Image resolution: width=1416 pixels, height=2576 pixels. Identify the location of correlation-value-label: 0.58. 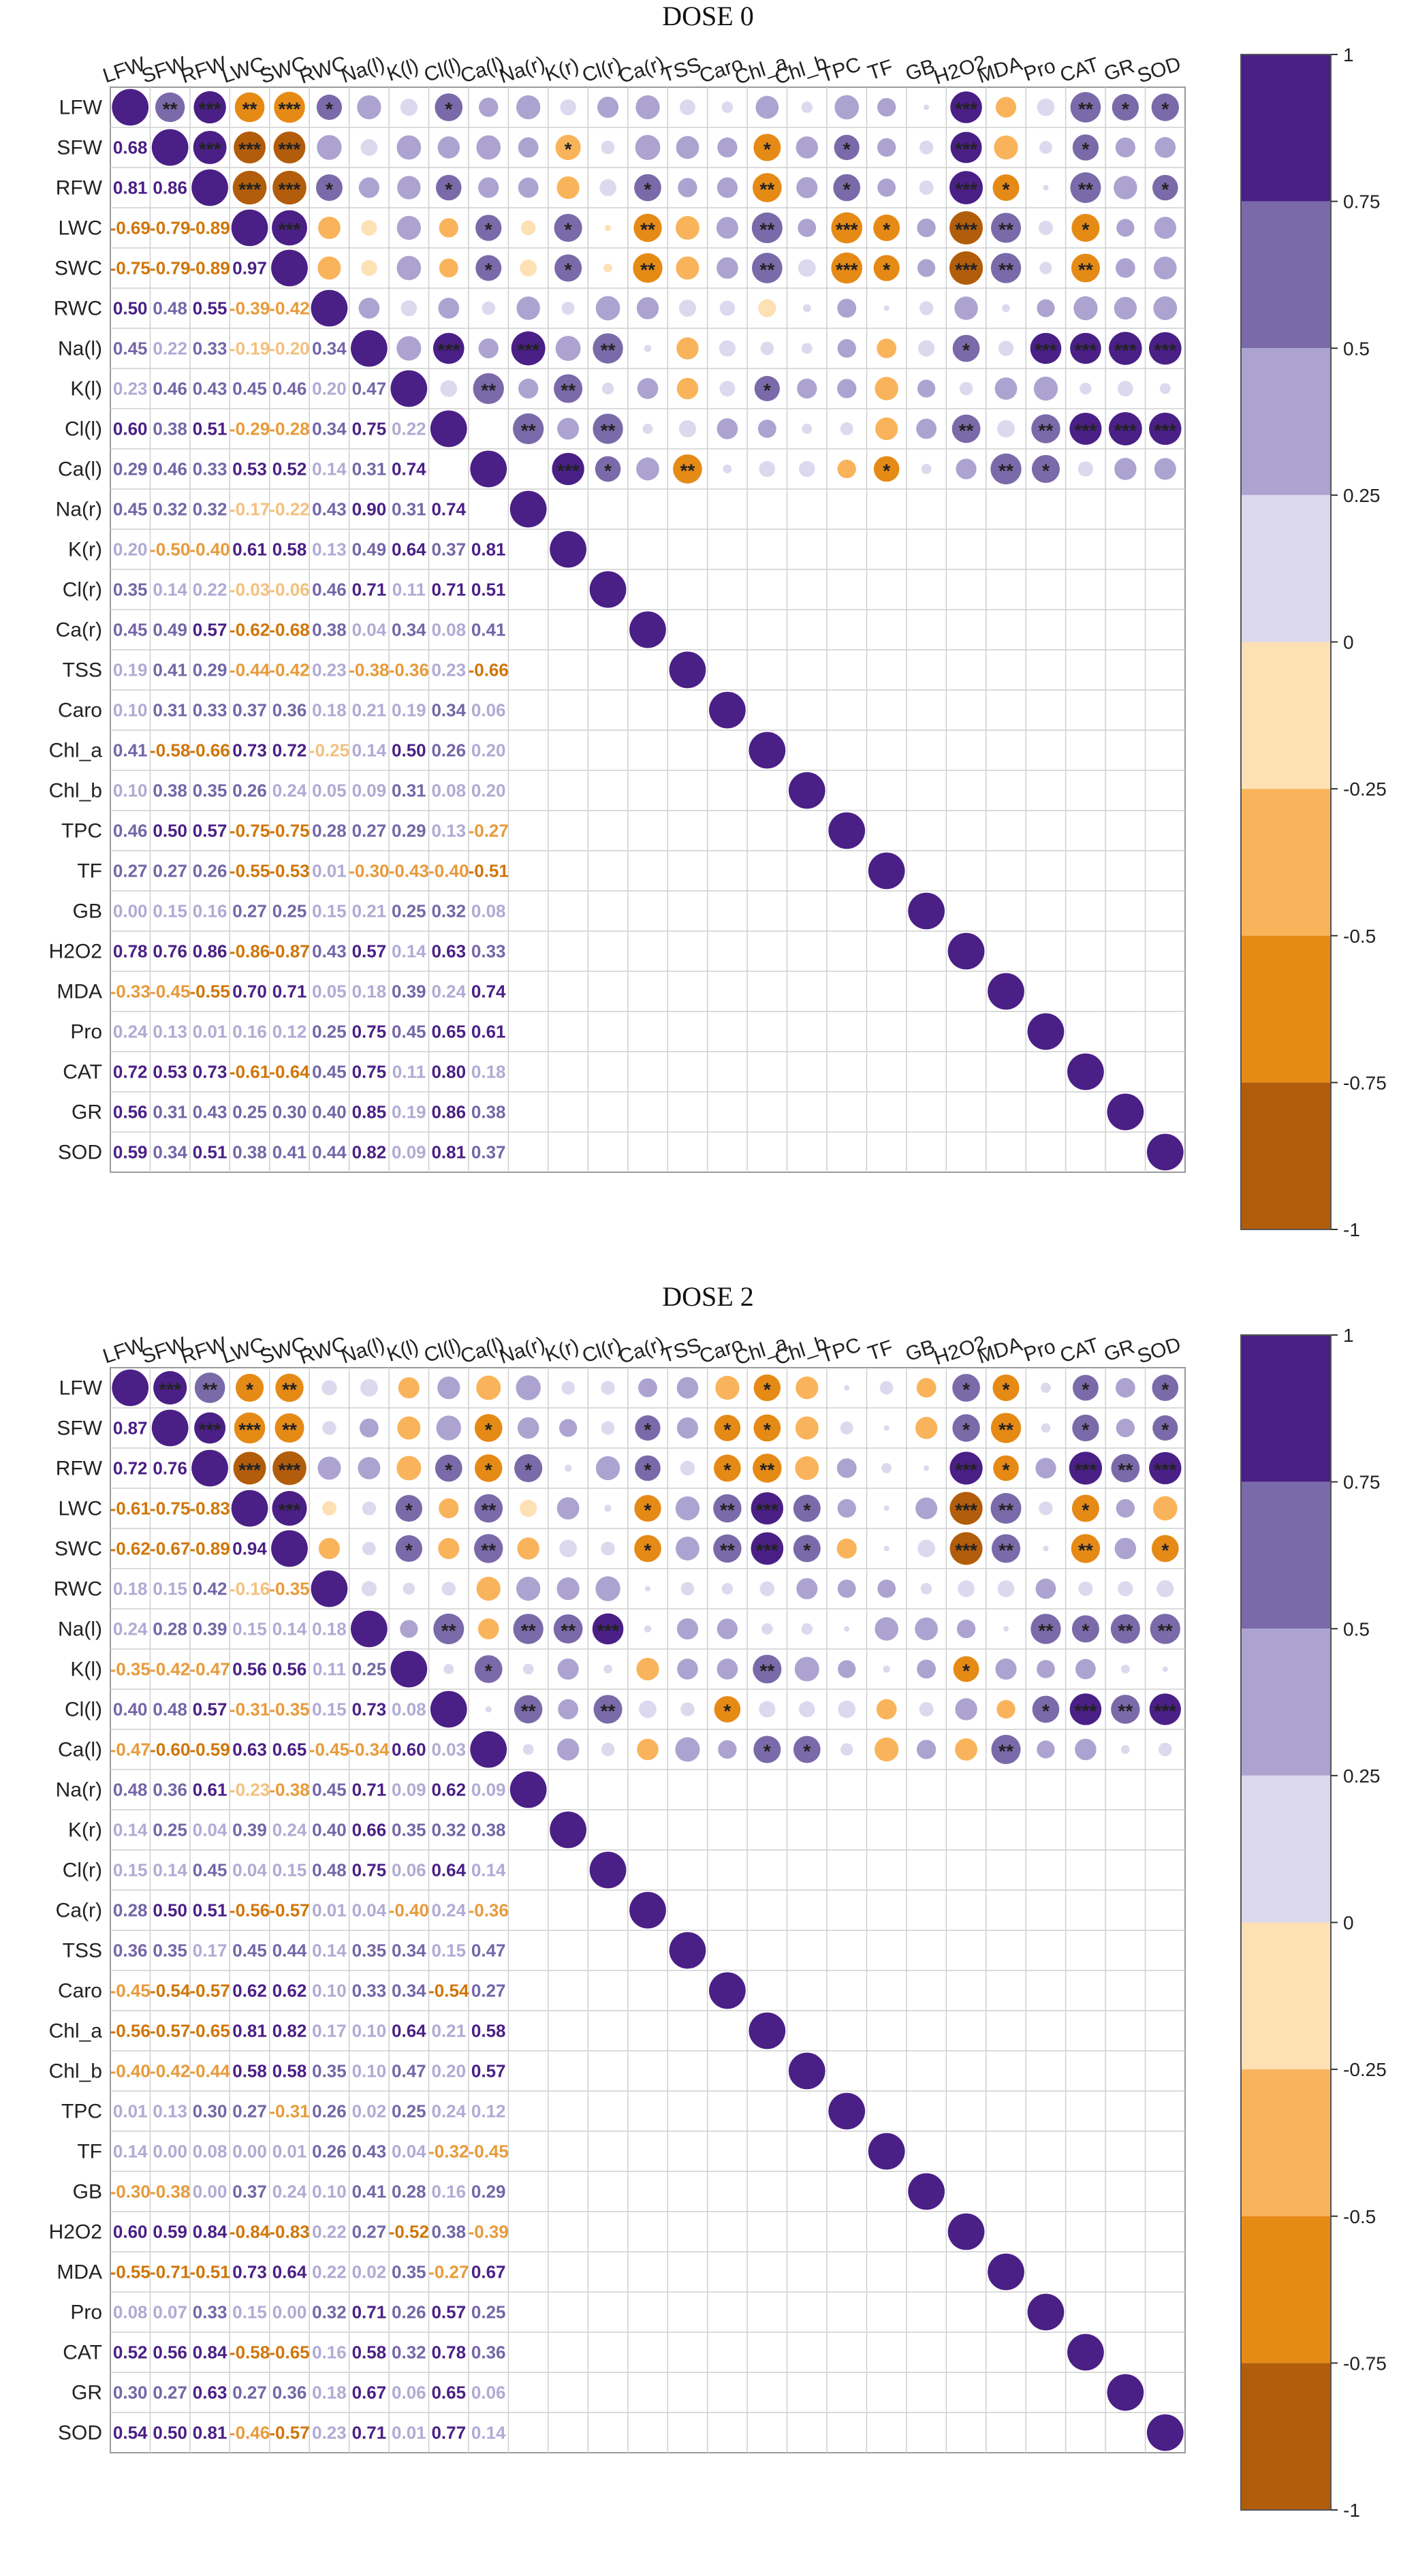
(289, 2071).